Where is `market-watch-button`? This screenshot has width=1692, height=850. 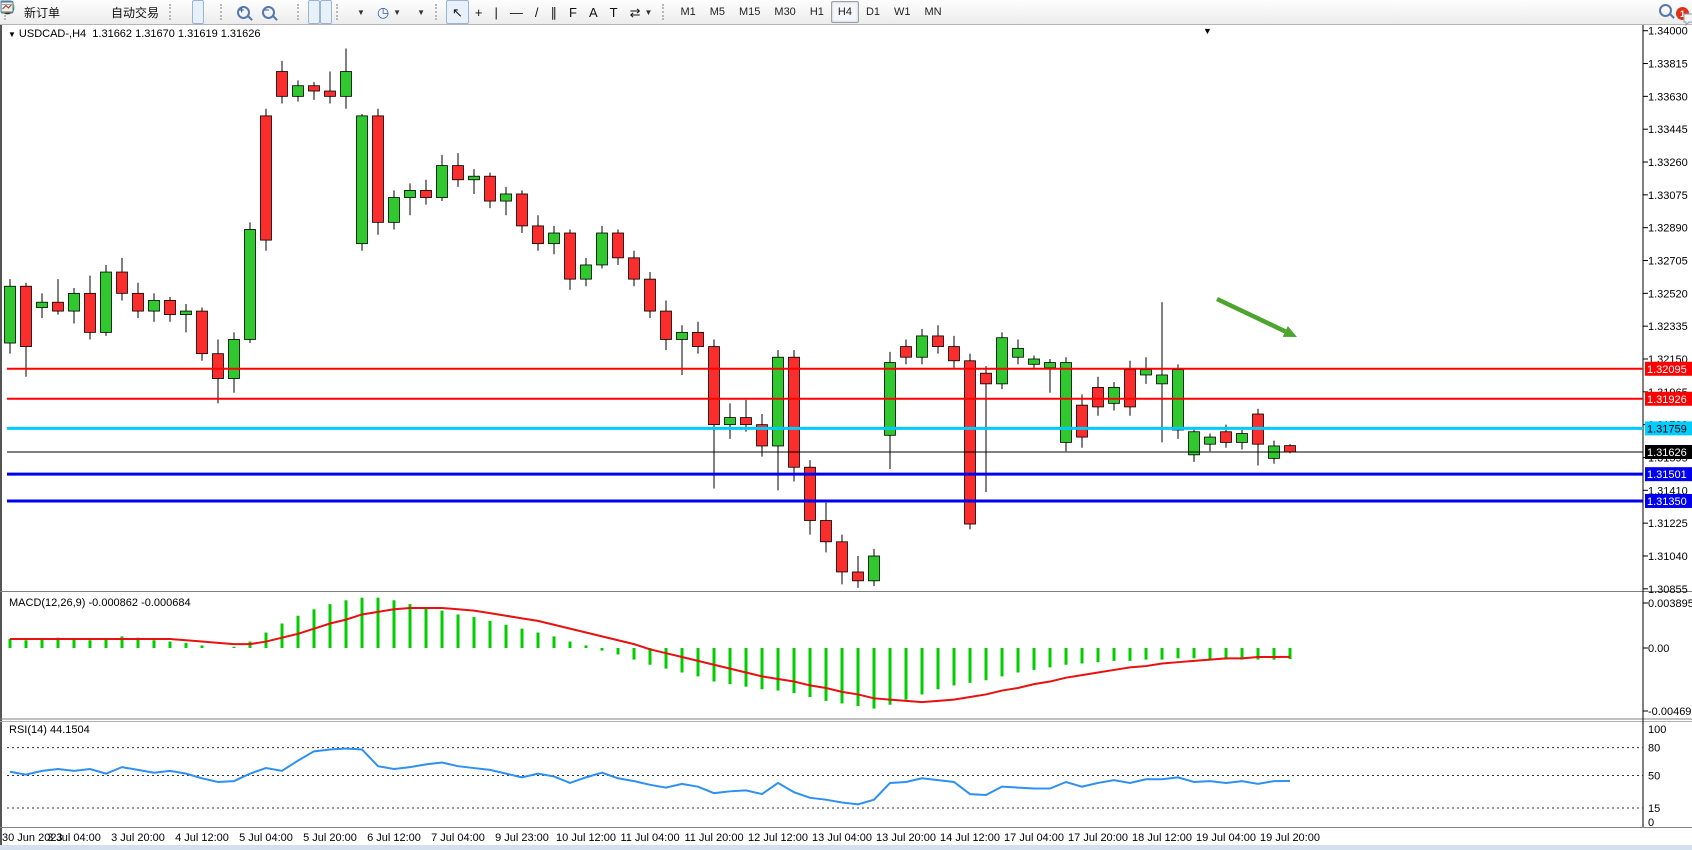 market-watch-button is located at coordinates (39, 12).